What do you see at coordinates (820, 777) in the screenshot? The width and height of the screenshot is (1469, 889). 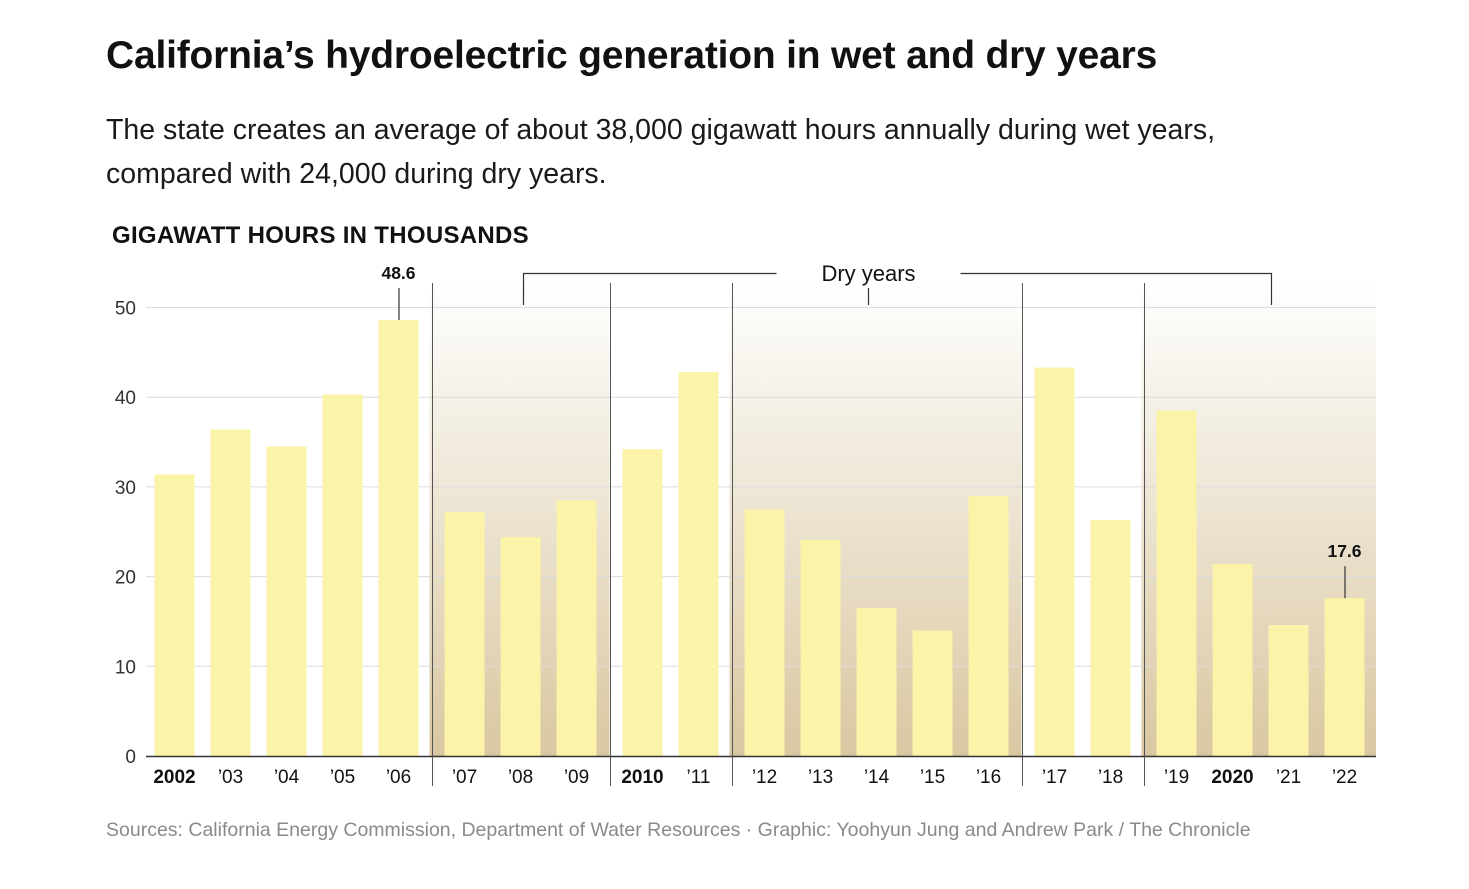 I see `x-tick-label-13: ’13` at bounding box center [820, 777].